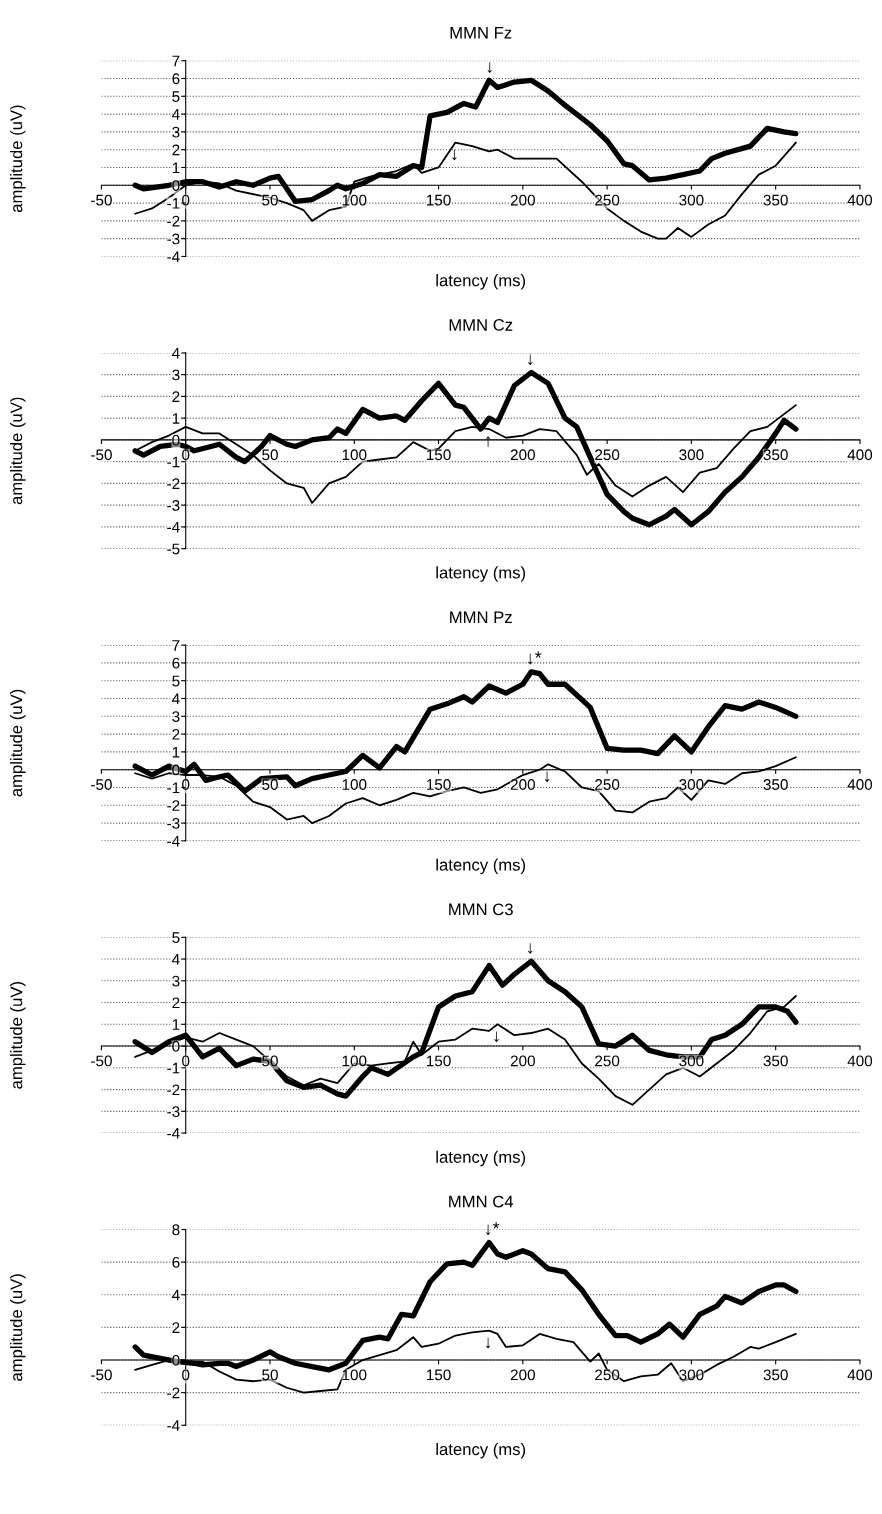 The width and height of the screenshot is (882, 1514). What do you see at coordinates (481, 33) in the screenshot?
I see `chart-title: MMN Fz` at bounding box center [481, 33].